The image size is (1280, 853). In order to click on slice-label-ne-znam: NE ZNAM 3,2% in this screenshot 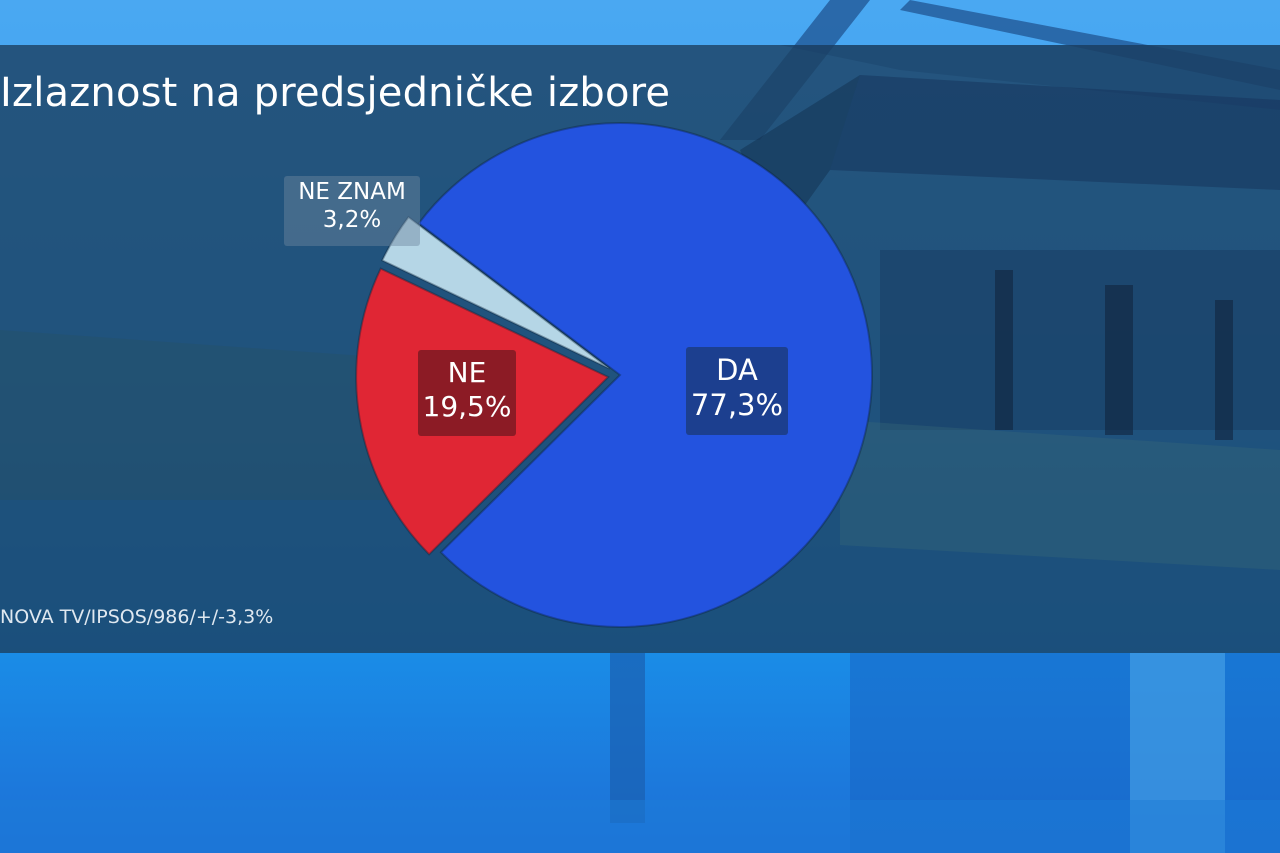, I will do `click(352, 211)`.